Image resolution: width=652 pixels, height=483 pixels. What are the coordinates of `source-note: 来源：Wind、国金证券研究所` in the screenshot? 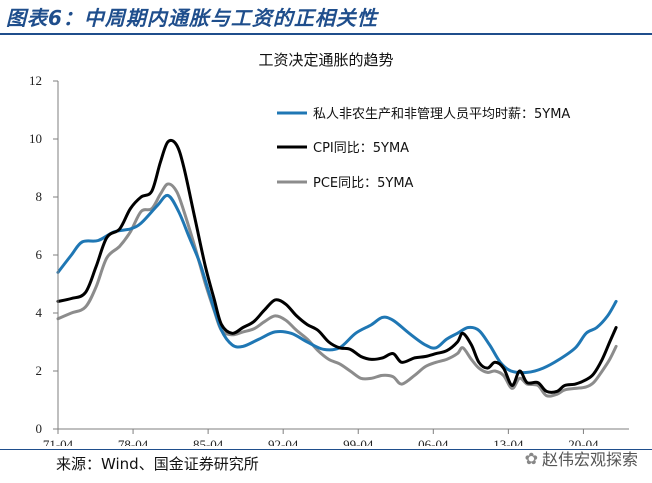 It's located at (157, 464).